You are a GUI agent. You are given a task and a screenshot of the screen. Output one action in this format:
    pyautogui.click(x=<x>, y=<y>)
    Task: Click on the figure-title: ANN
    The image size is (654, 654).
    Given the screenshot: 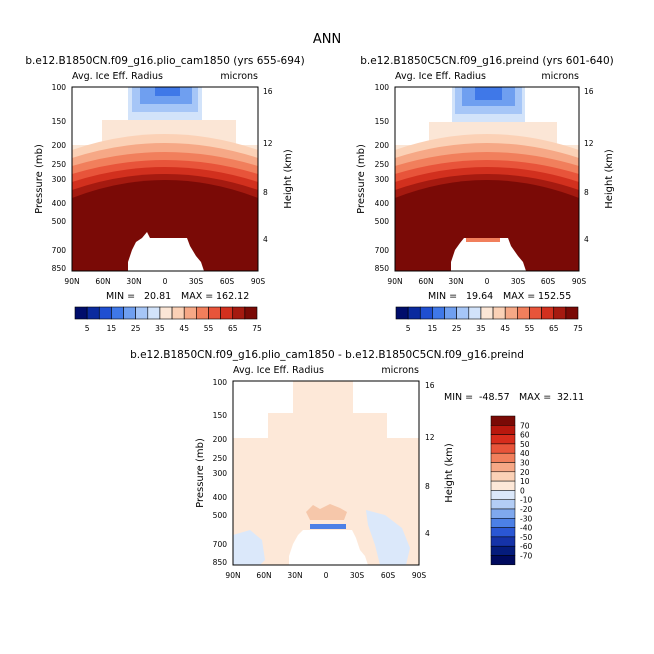 What is the action you would take?
    pyautogui.click(x=327, y=39)
    